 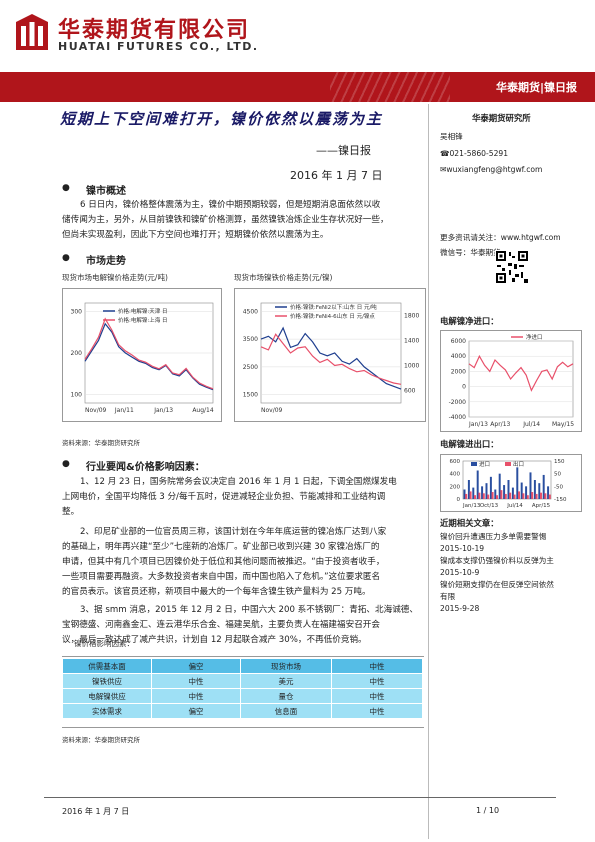 What do you see at coordinates (491, 169) in the screenshot?
I see `analyst-email: ✉wuxiangfeng@htgwf.com` at bounding box center [491, 169].